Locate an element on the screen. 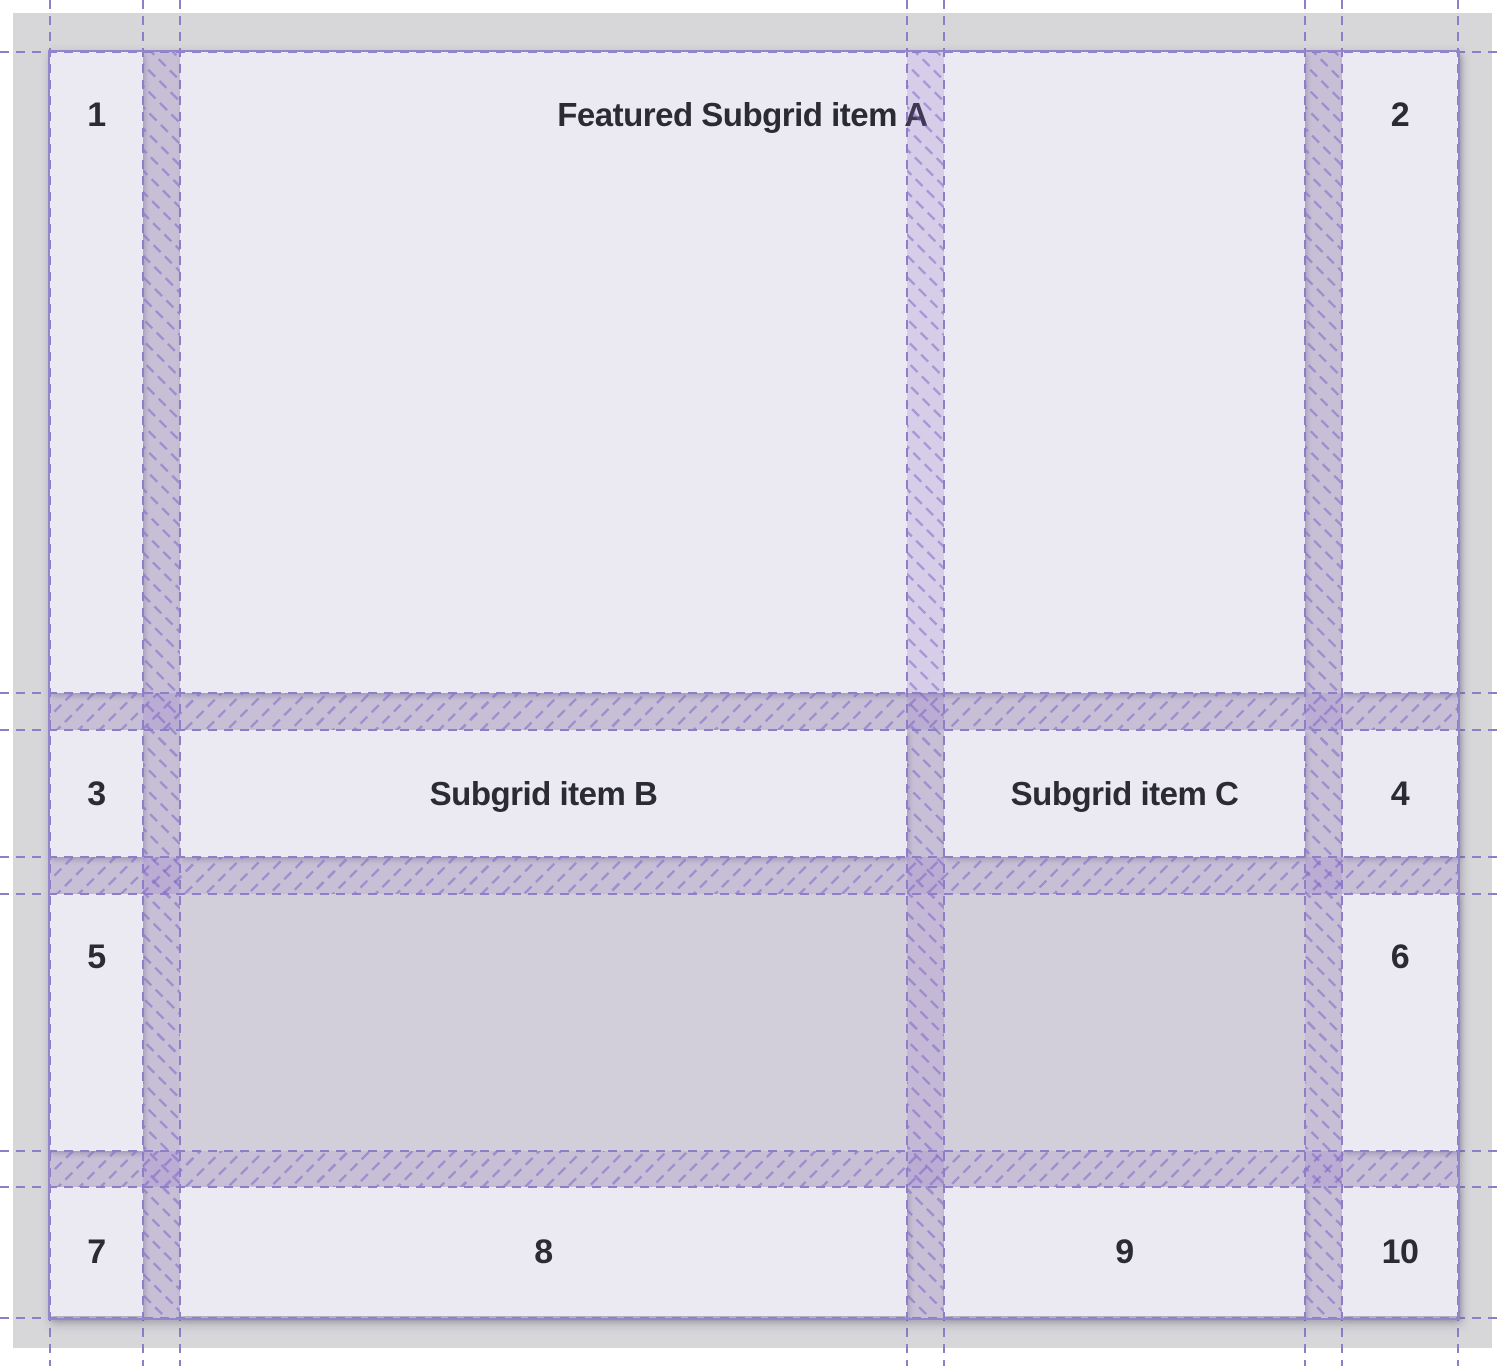 This screenshot has height=1366, width=1504. grid-item-10: 10 is located at coordinates (1400, 1251).